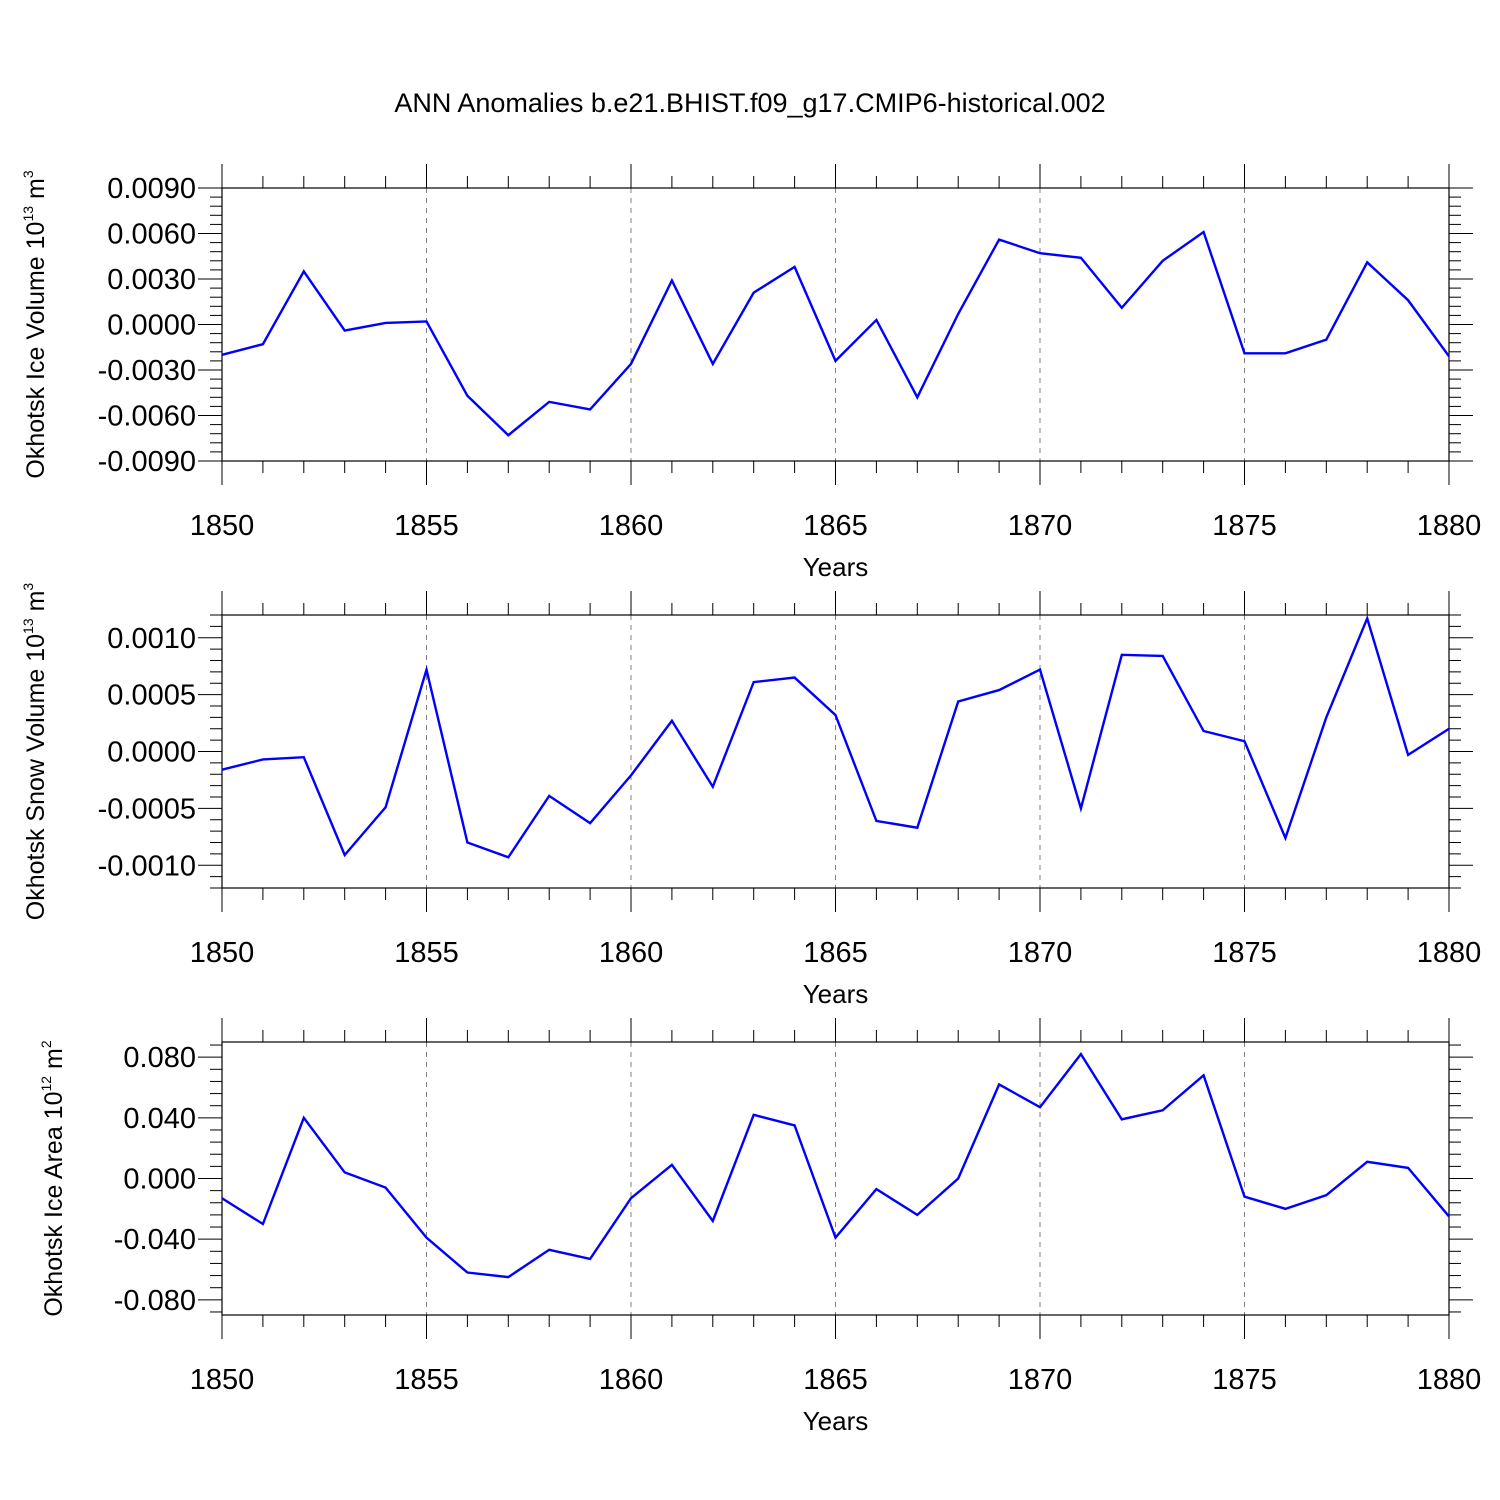 This screenshot has width=1500, height=1500. Describe the element at coordinates (147, 462) in the screenshot. I see `y-tick-label: -0.0090` at that location.